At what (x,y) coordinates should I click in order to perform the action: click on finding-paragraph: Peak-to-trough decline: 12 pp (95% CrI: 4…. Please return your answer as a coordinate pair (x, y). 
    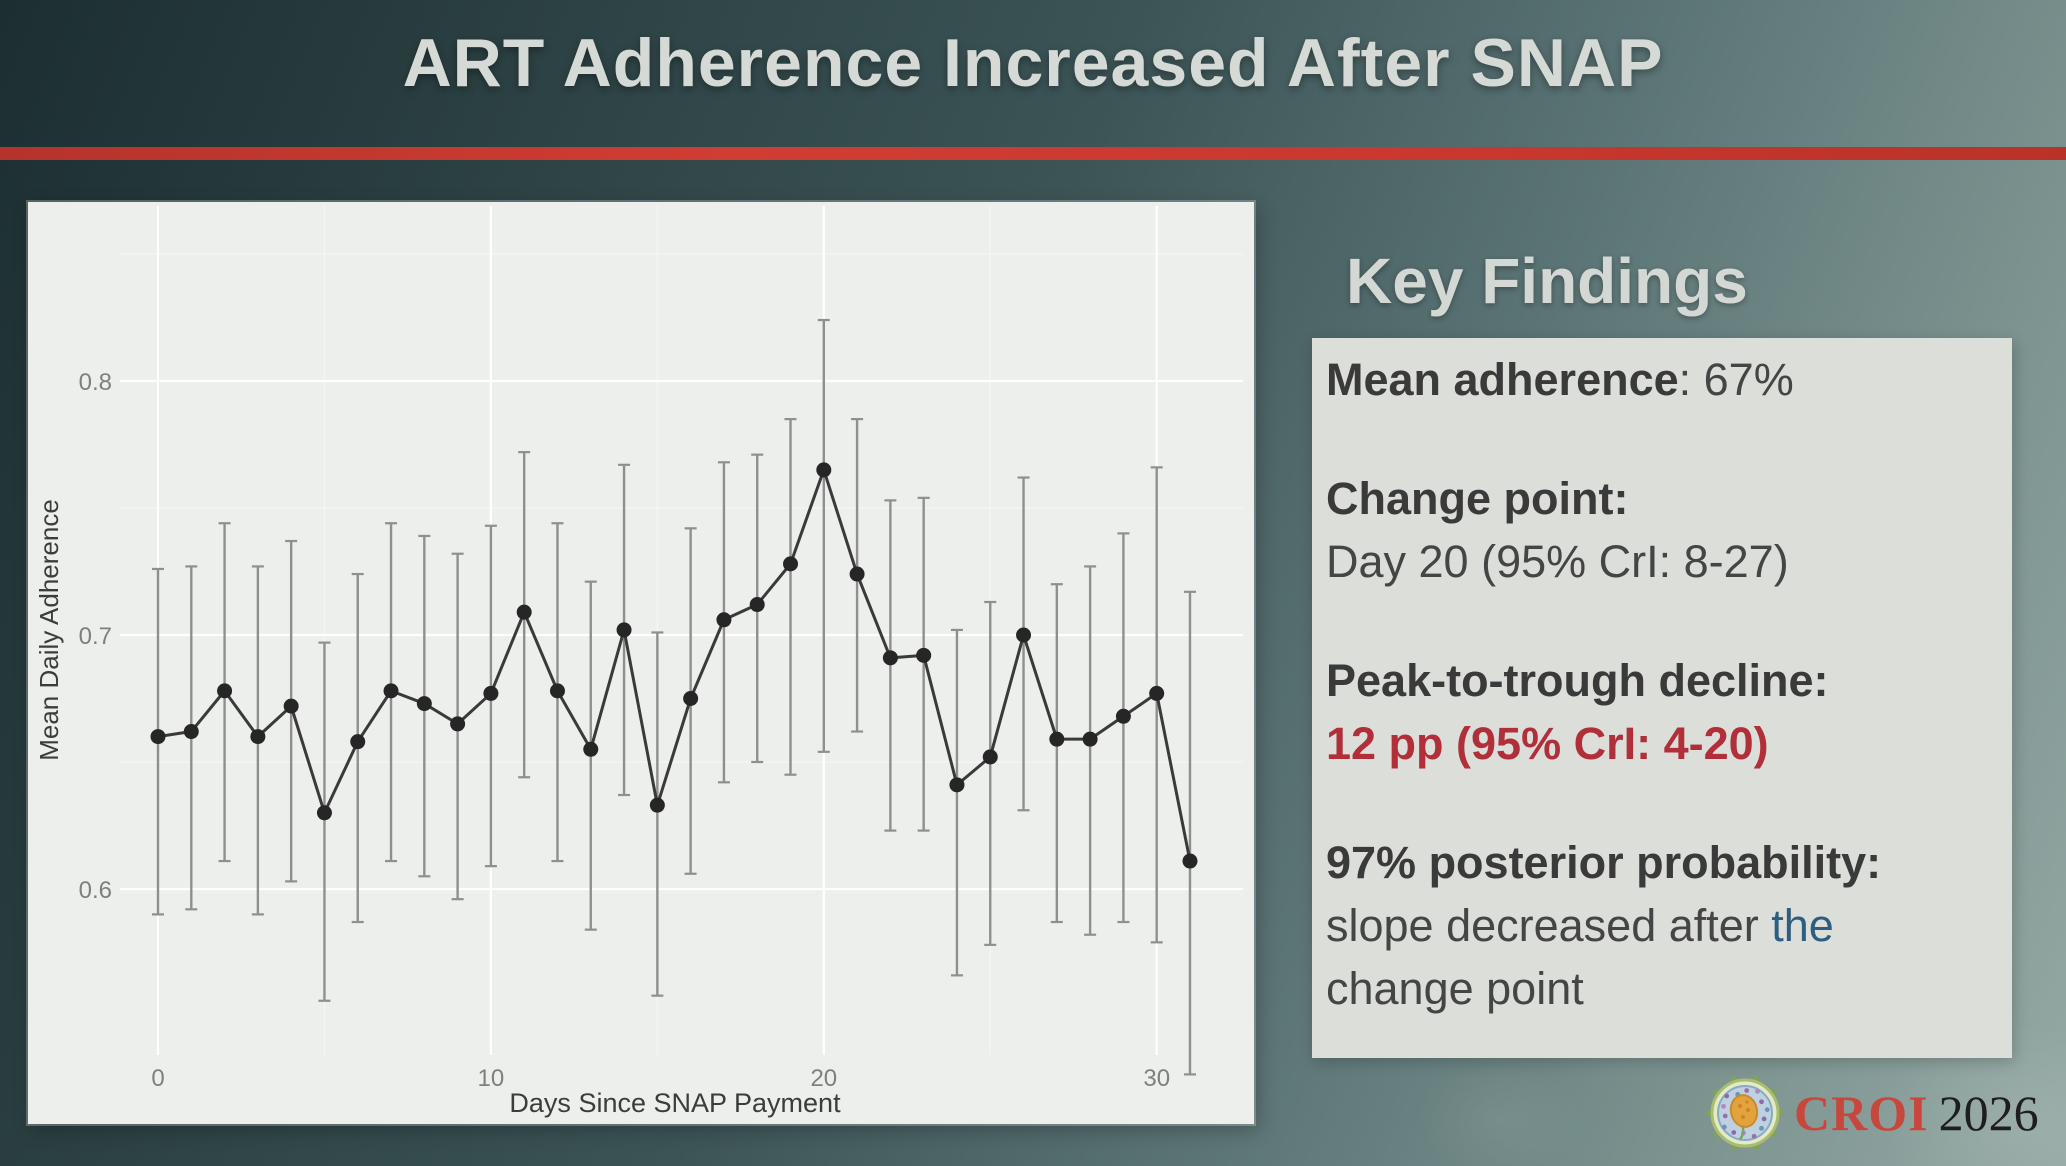
    Looking at the image, I should click on (1662, 712).